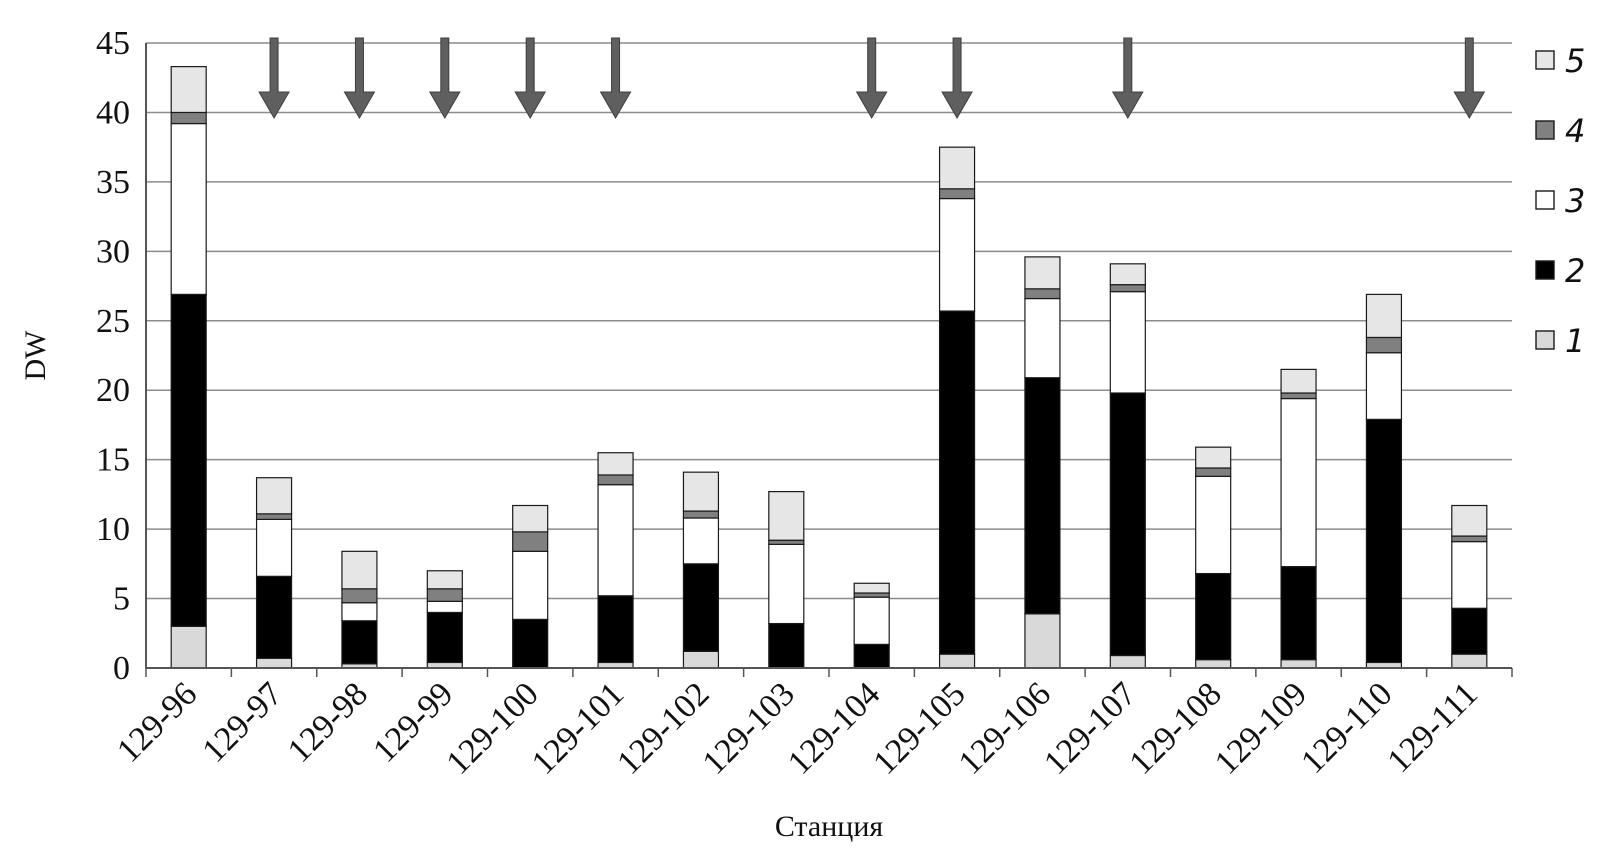 Image resolution: width=1604 pixels, height=859 pixels. I want to click on x-tick-label: 129-104, so click(834, 728).